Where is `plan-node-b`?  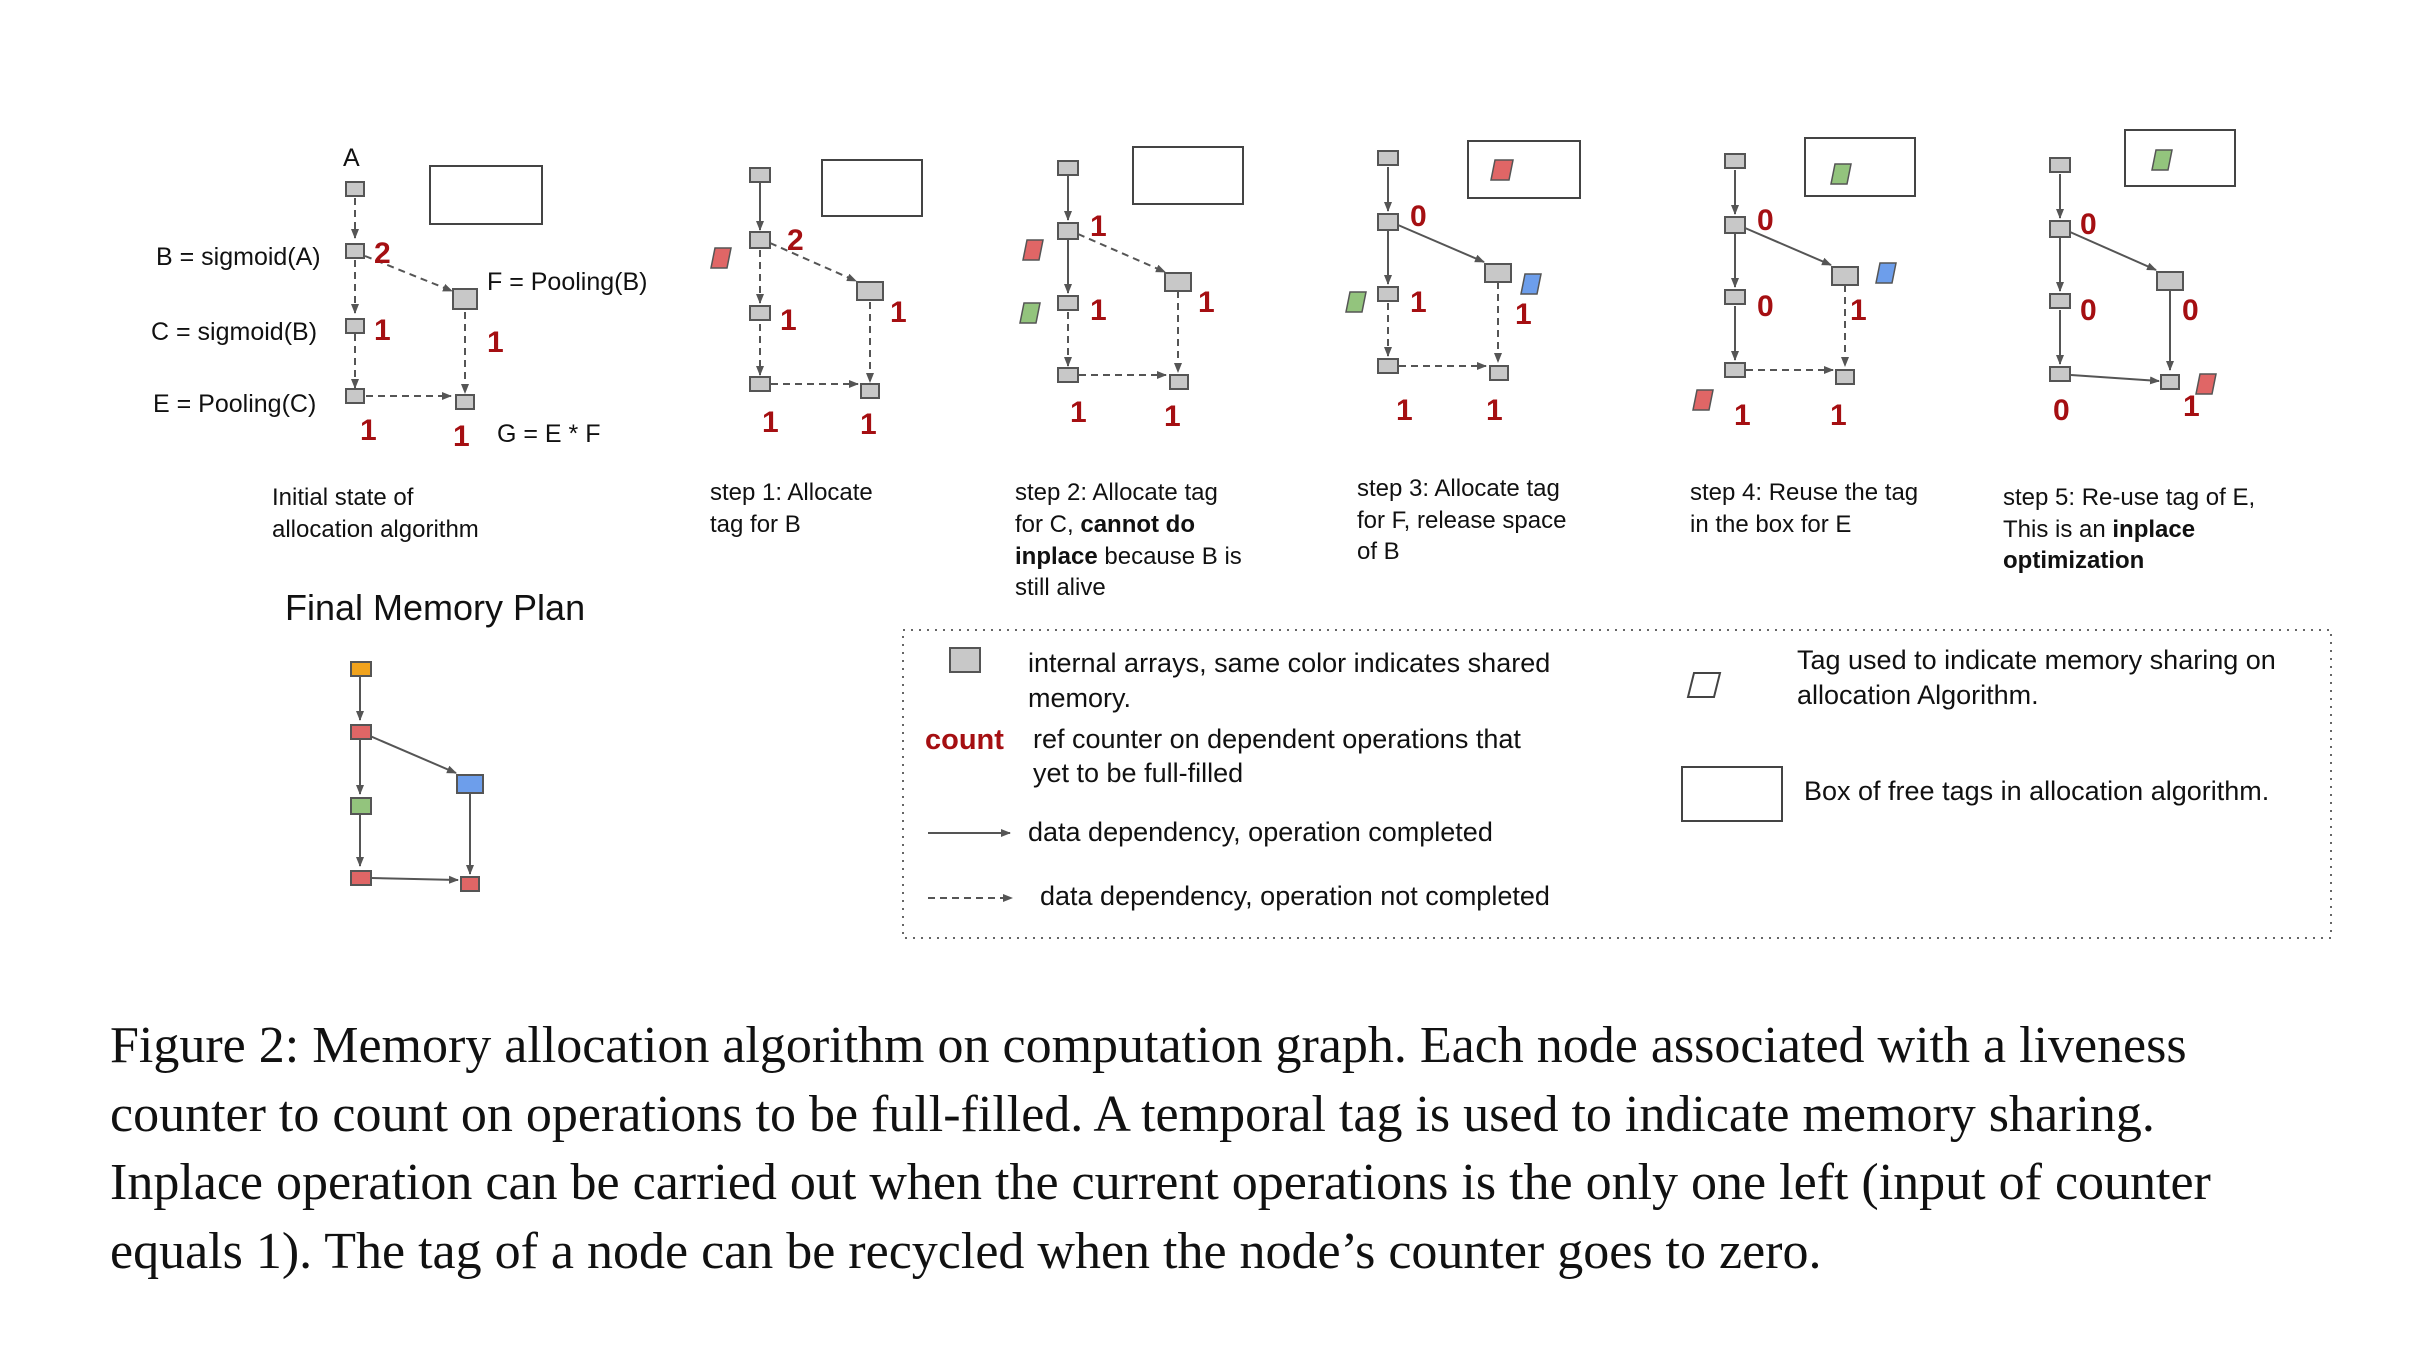
plan-node-b is located at coordinates (361, 732).